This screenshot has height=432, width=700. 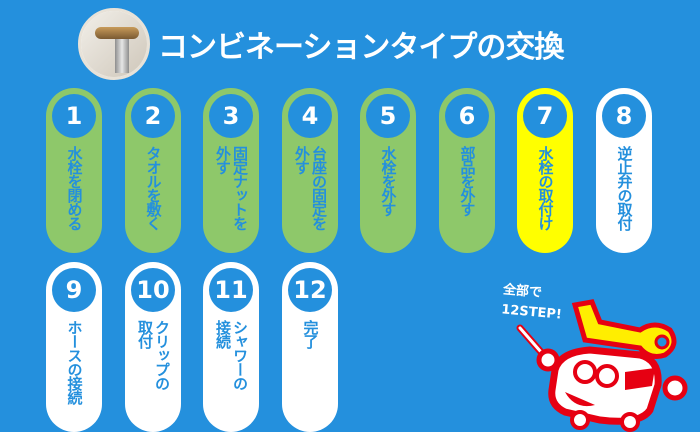 I want to click on step-6: 6 部品を外す, so click(x=467, y=170).